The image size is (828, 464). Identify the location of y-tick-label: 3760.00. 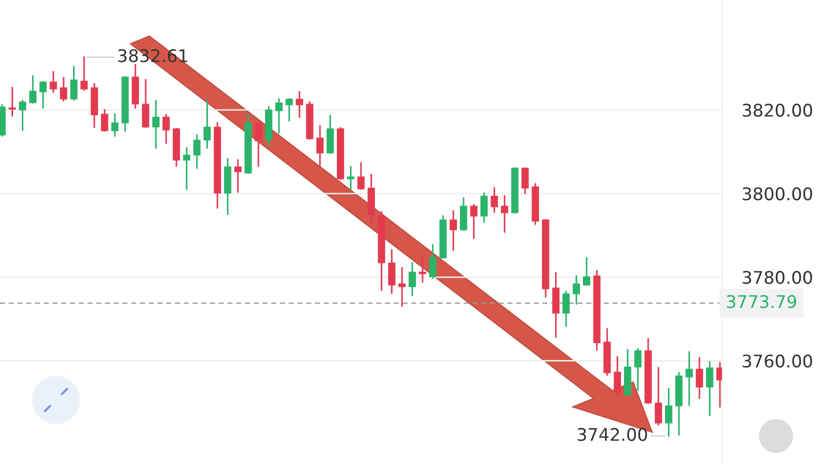
(777, 361).